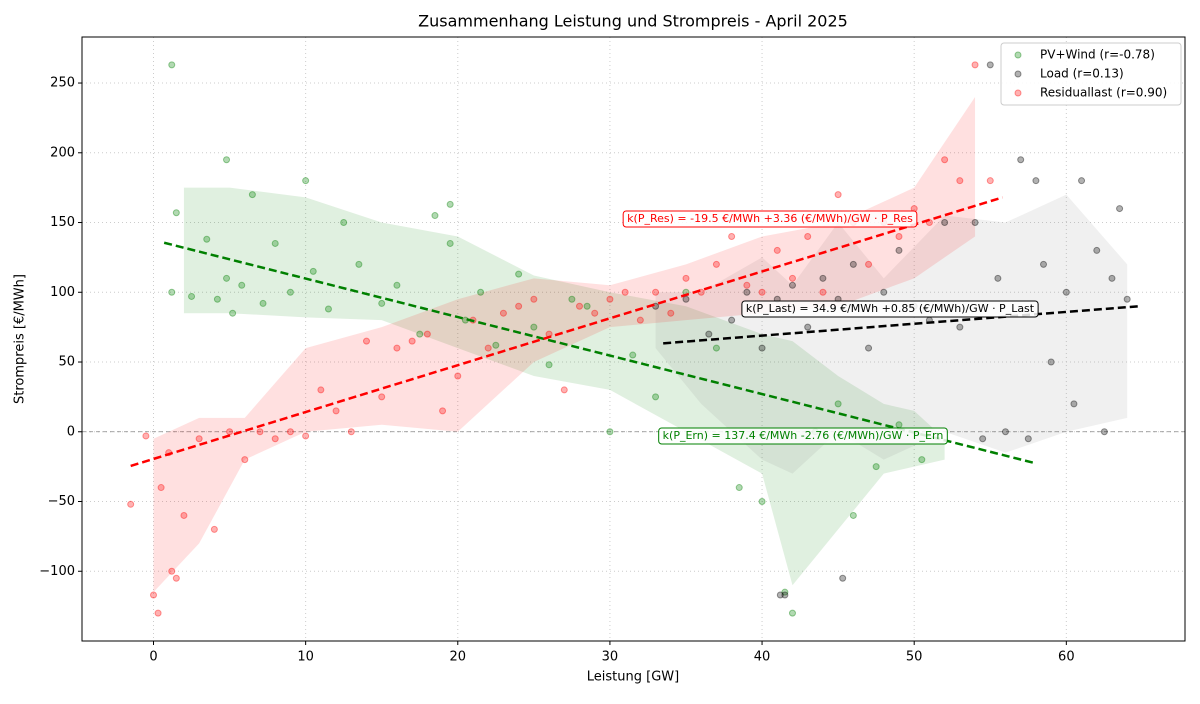  I want to click on legend-box, so click(1091, 74).